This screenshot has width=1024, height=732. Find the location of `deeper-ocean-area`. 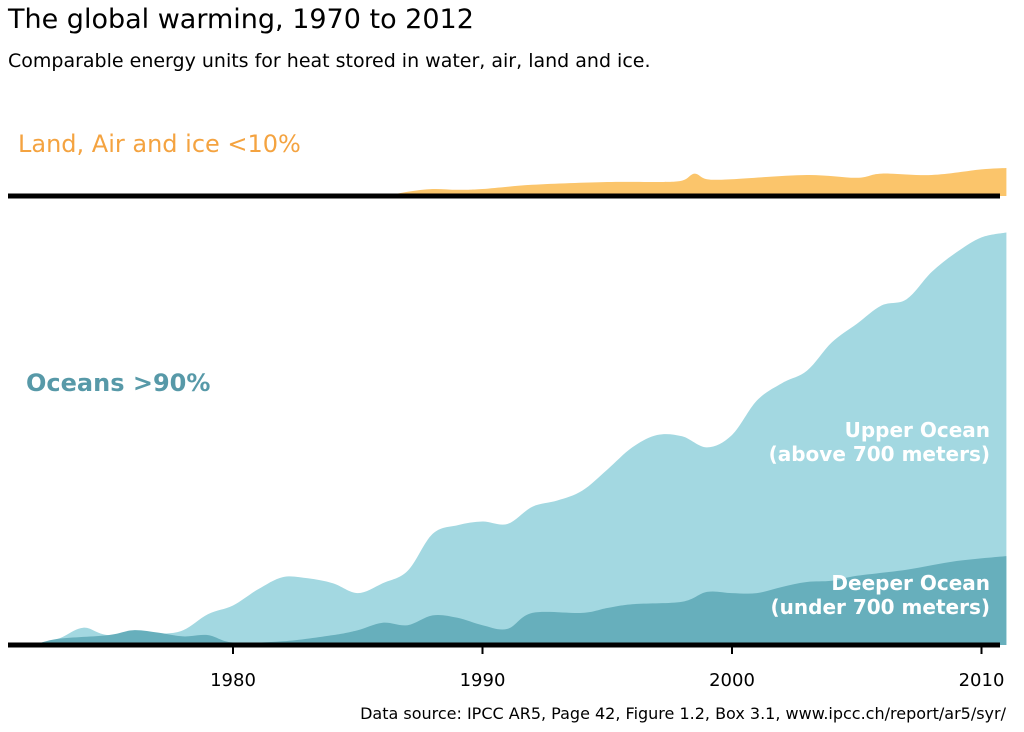

deeper-ocean-area is located at coordinates (520, 600).